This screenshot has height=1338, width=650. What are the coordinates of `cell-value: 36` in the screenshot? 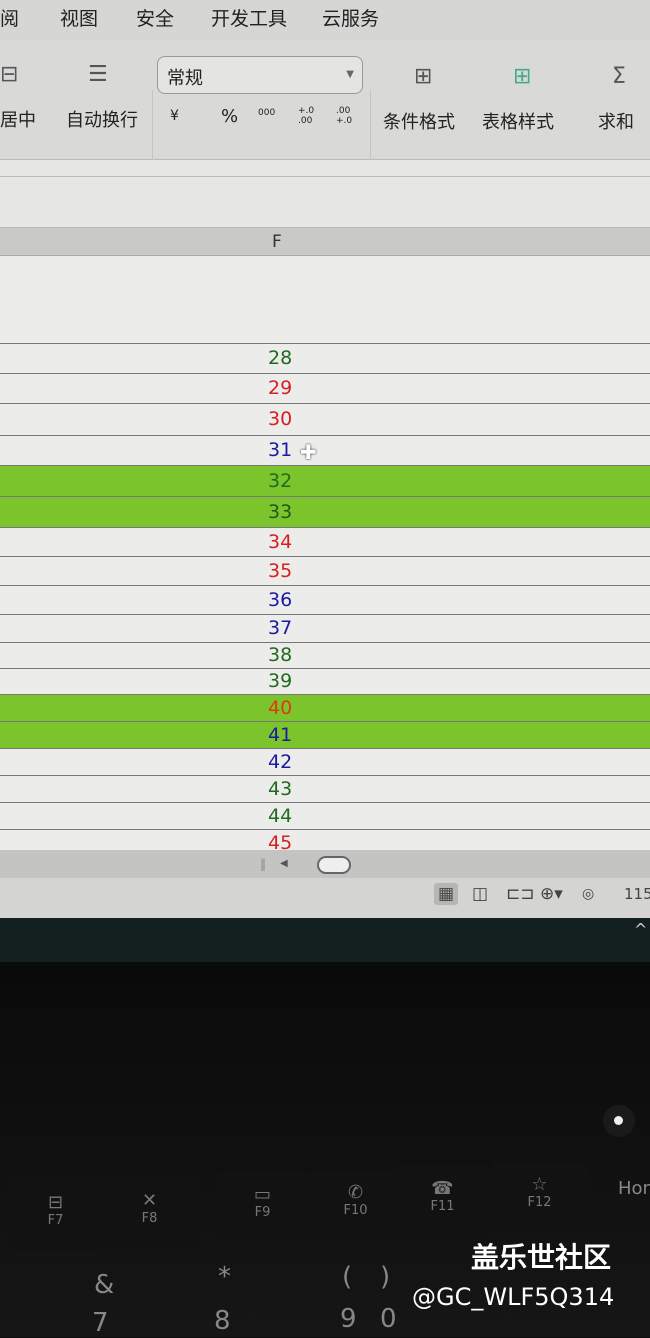 It's located at (280, 600).